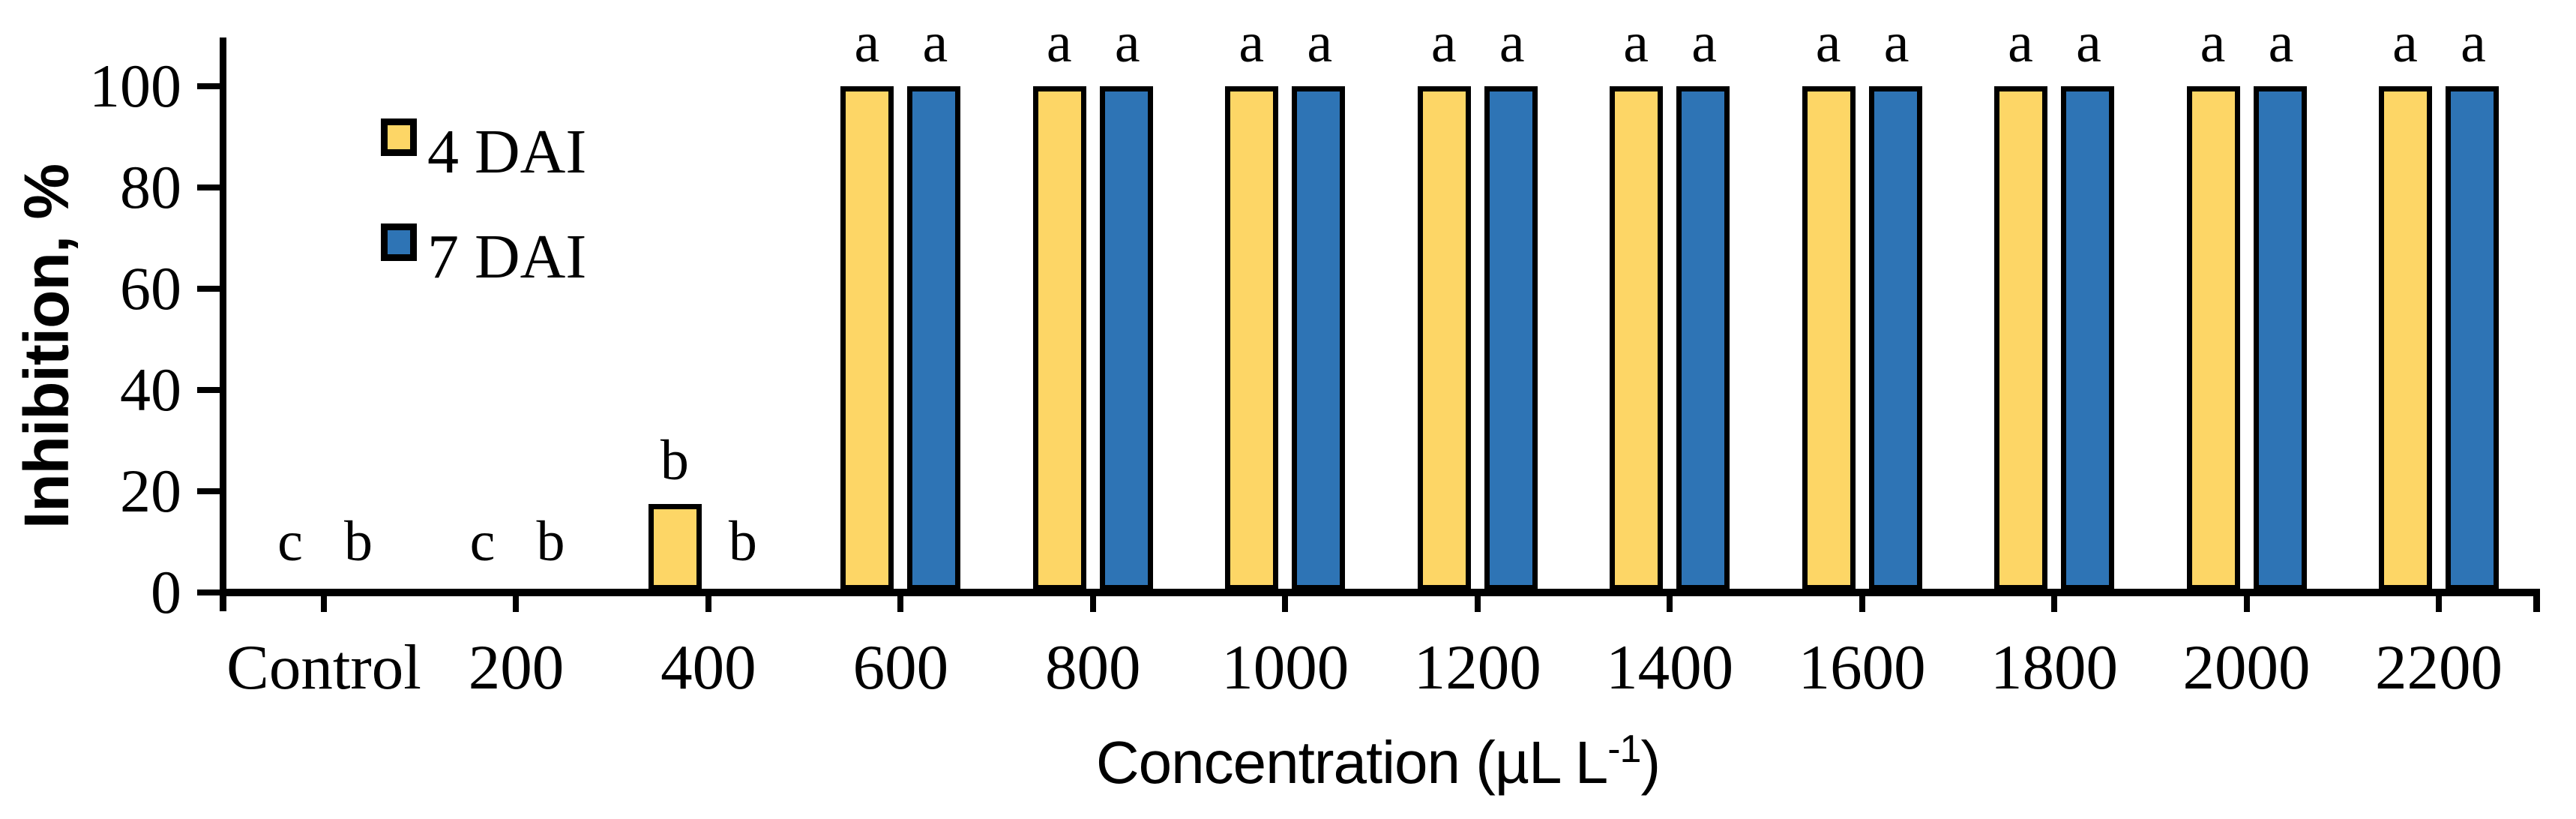 The height and width of the screenshot is (819, 2576). What do you see at coordinates (151, 187) in the screenshot?
I see `y-tick-label: 80` at bounding box center [151, 187].